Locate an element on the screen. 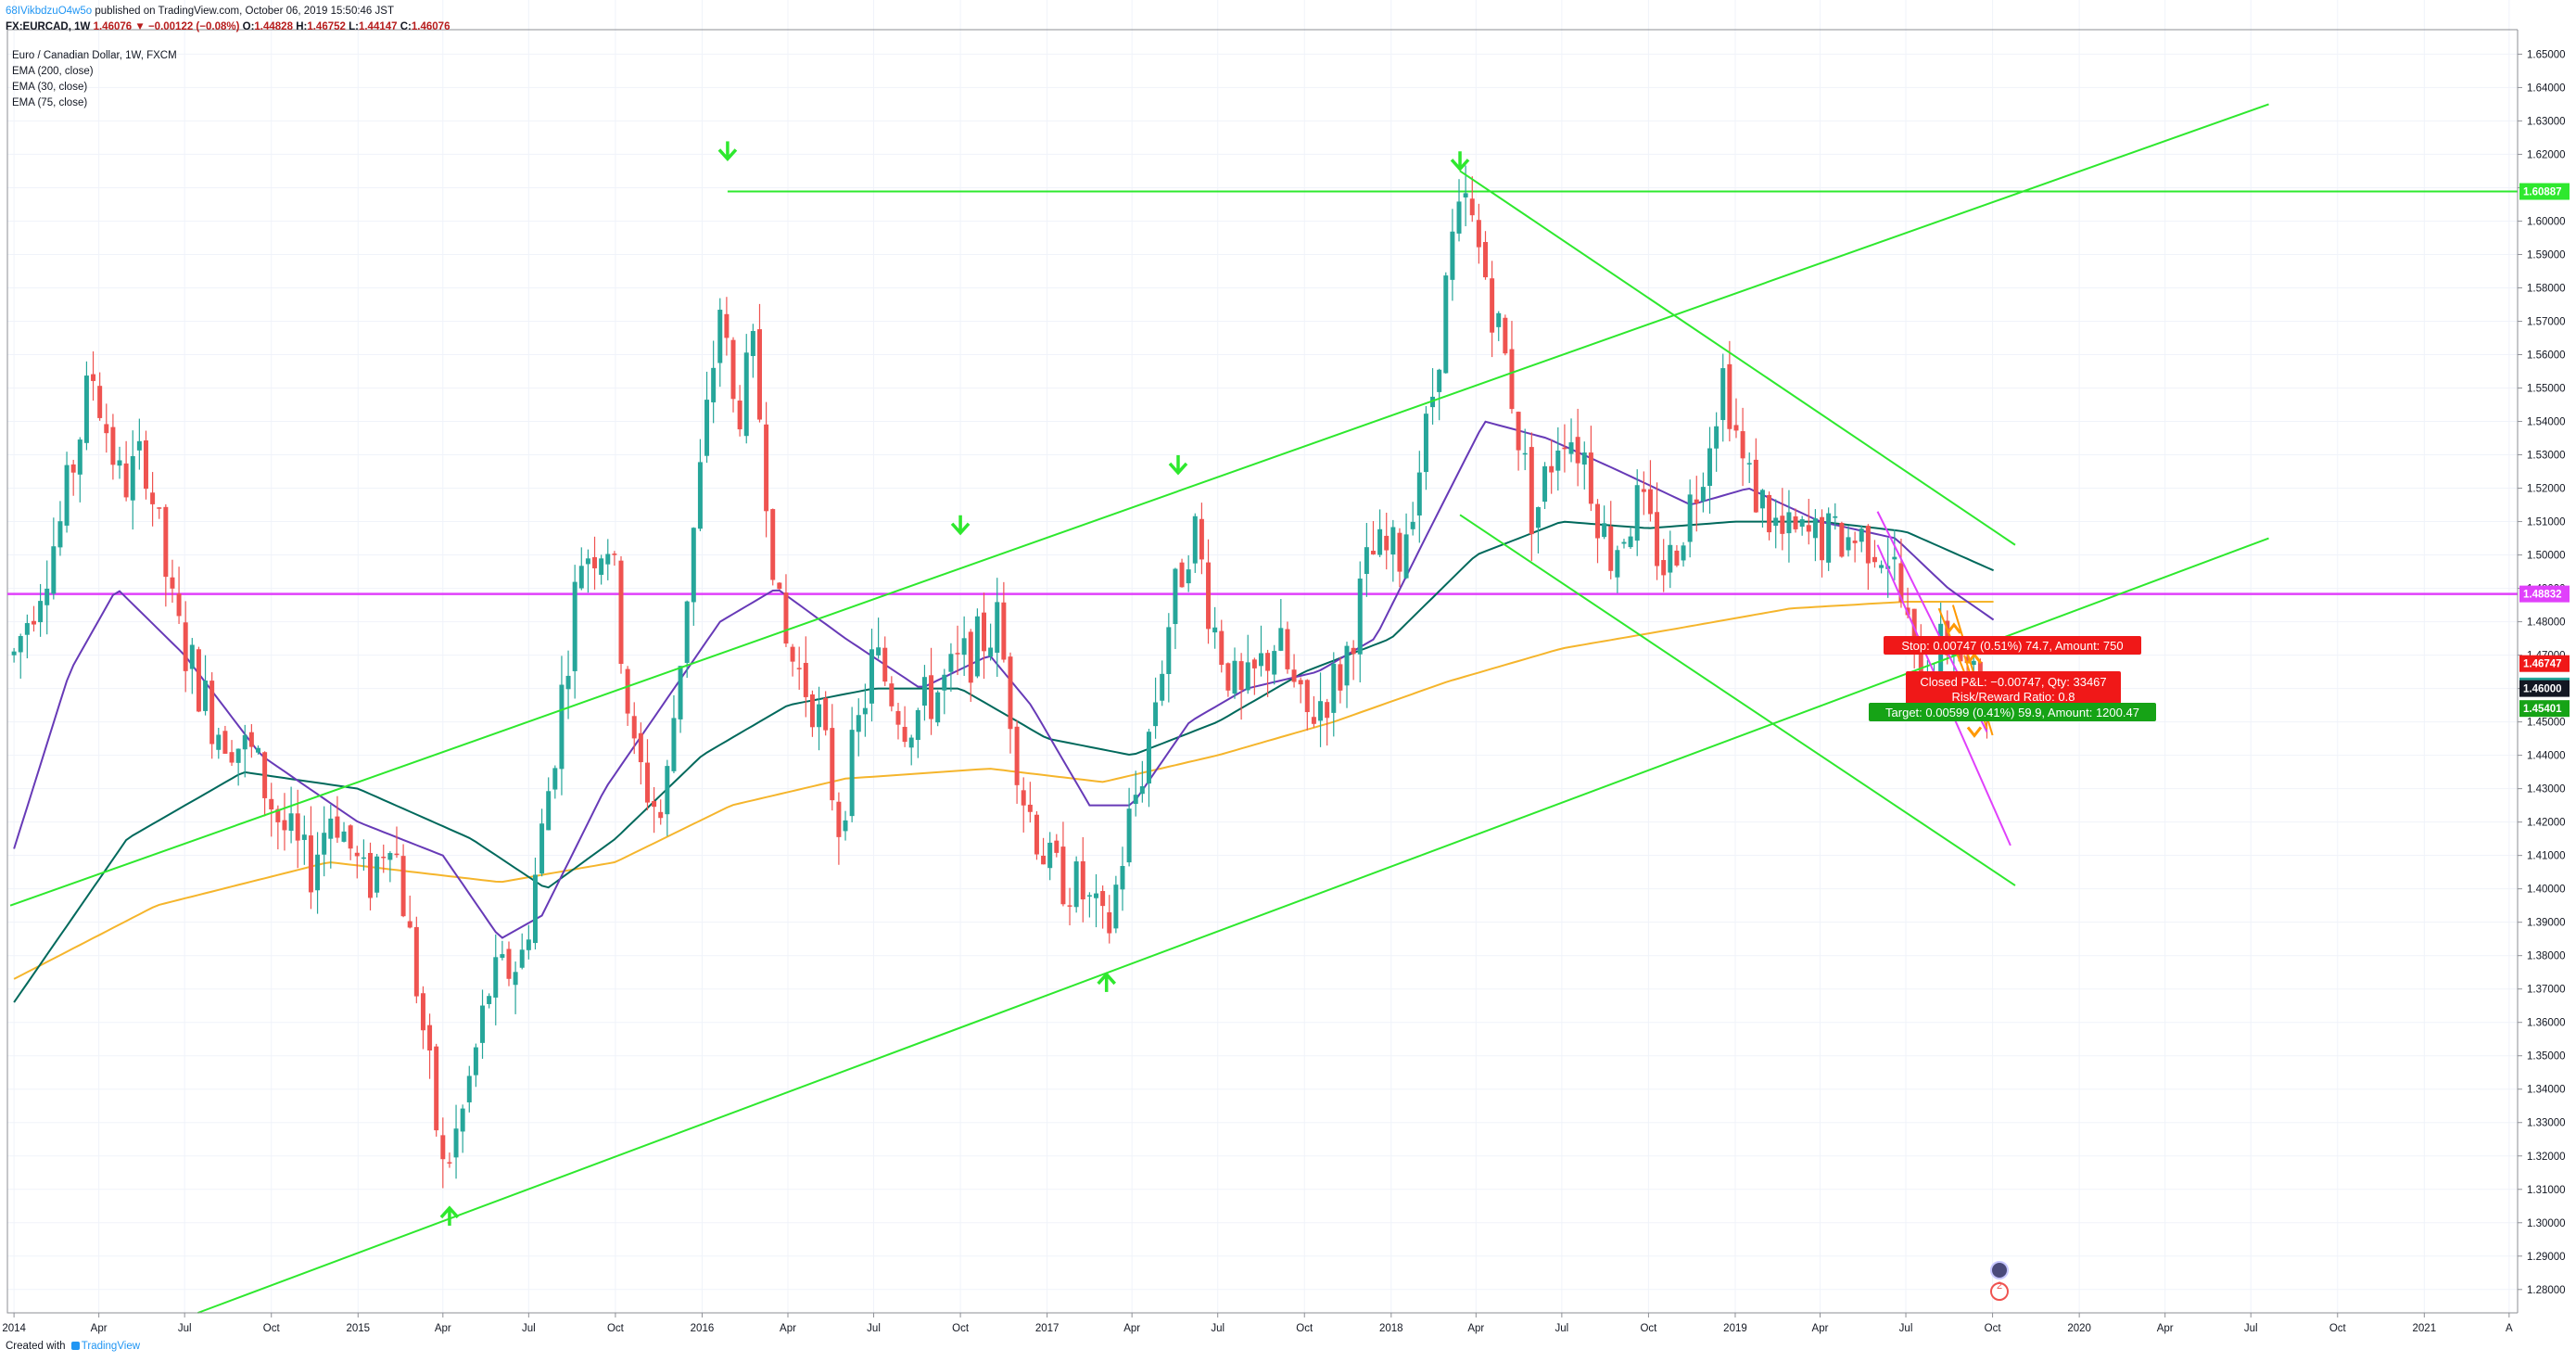 Image resolution: width=2576 pixels, height=1362 pixels. tradingview-logo-icon is located at coordinates (75, 1346).